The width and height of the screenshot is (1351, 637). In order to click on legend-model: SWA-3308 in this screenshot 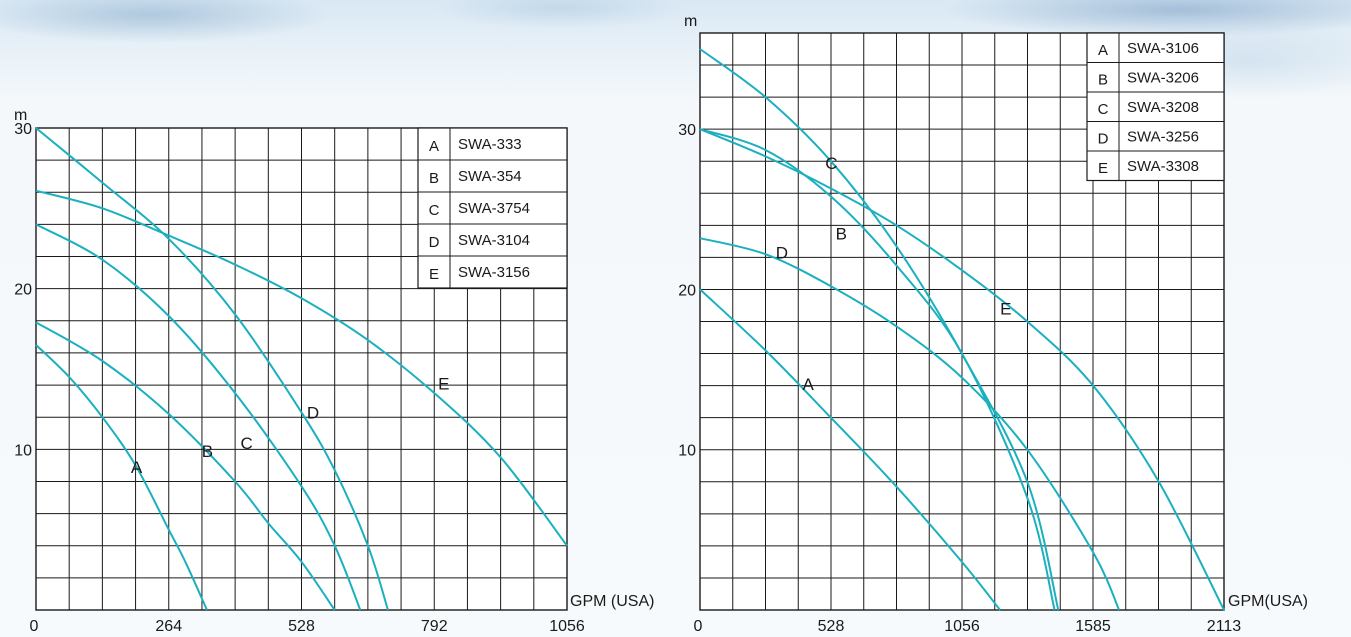, I will do `click(1163, 166)`.